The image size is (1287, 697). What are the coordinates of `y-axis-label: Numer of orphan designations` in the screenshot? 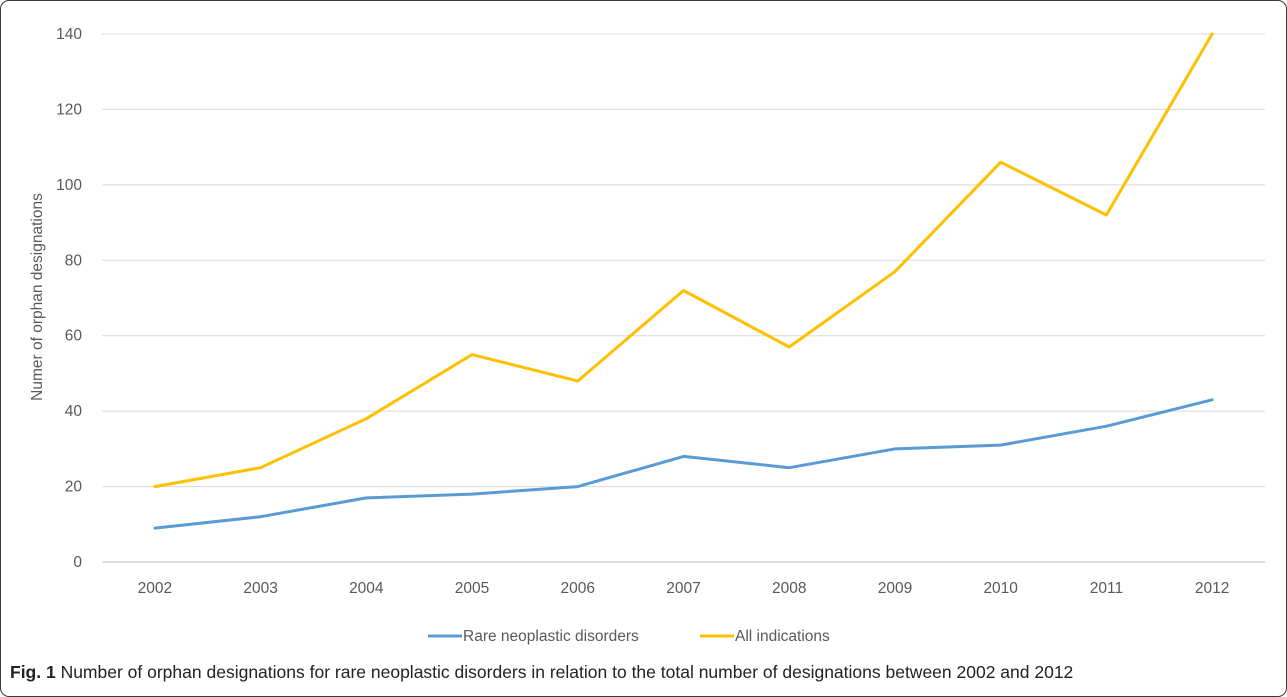 It's located at (37, 297).